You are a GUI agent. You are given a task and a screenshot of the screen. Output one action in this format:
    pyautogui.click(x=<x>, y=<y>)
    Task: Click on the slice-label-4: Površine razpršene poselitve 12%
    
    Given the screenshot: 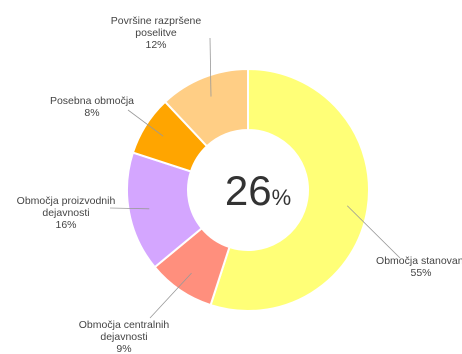 What is the action you would take?
    pyautogui.click(x=156, y=33)
    